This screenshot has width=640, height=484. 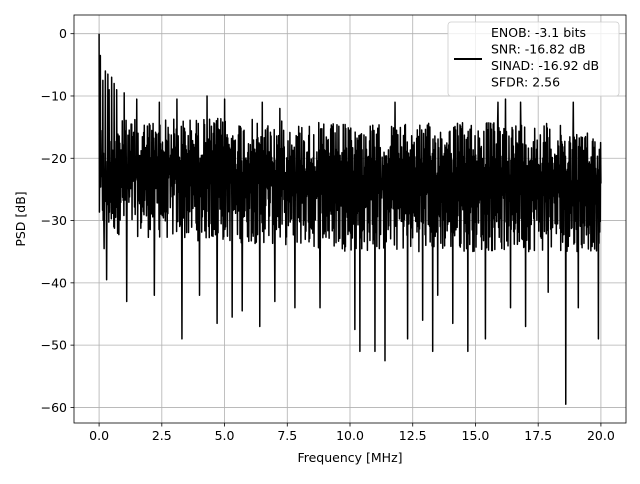 I want to click on x-axis-ticks: 0.0 2.5 5.0 7.5 10.0 12.5 15.0 17.5 20.0, so click(x=352, y=433).